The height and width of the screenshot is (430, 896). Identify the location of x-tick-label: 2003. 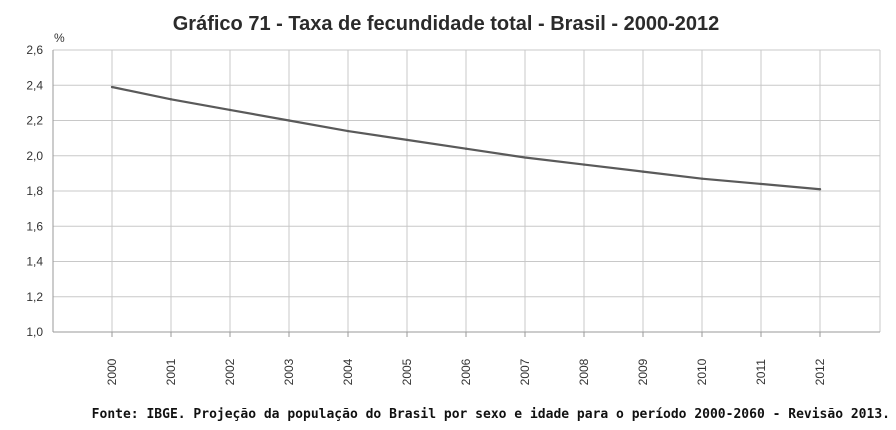
(289, 371).